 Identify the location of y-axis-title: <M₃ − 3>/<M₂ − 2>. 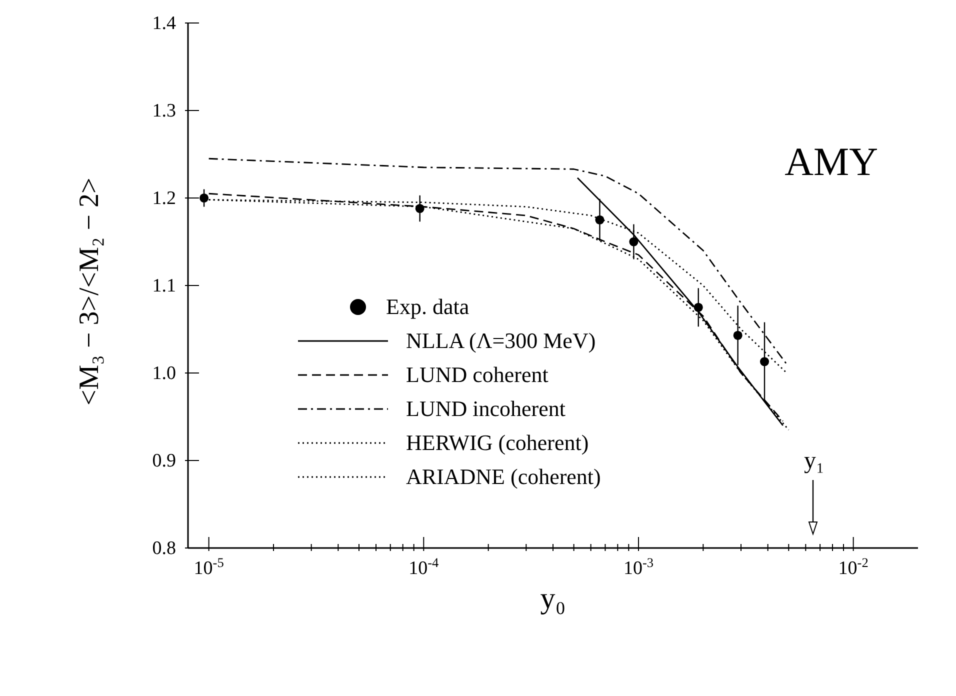
(89, 292).